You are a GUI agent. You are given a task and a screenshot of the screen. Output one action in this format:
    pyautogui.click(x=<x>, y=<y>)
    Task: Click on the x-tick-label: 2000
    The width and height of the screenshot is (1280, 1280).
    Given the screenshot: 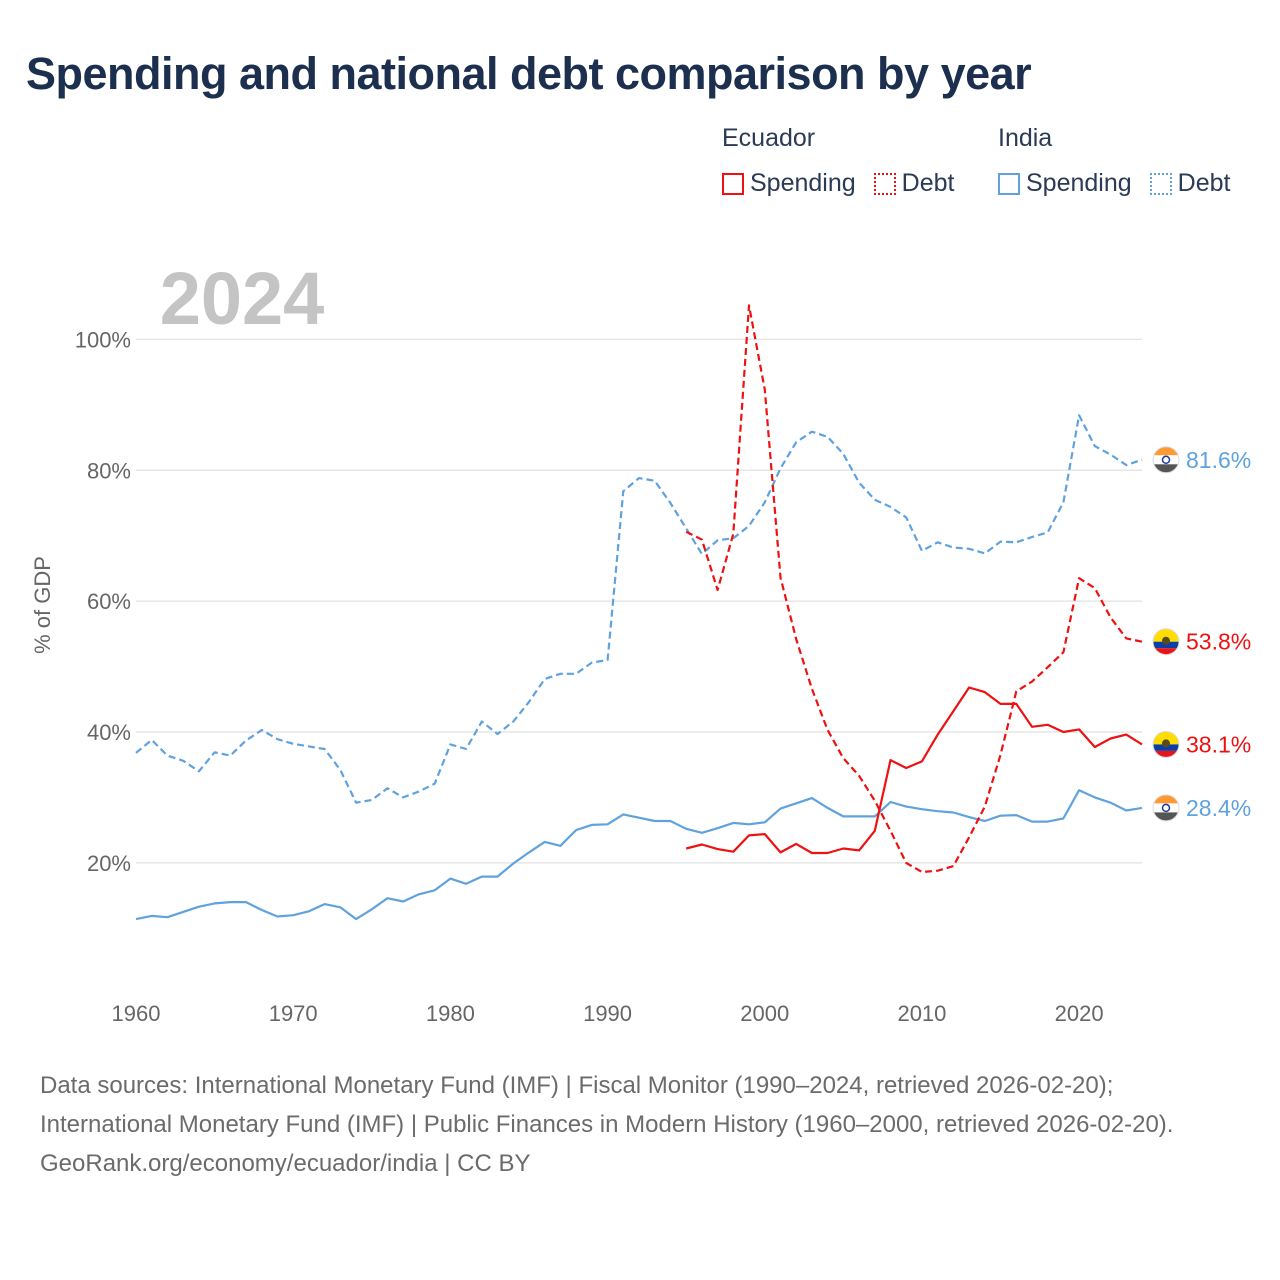 What is the action you would take?
    pyautogui.click(x=764, y=1013)
    